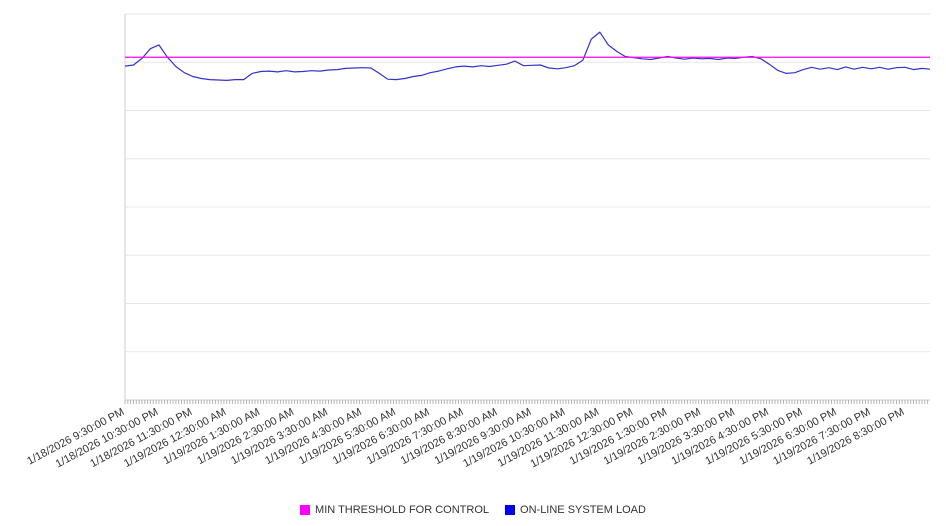 The height and width of the screenshot is (526, 946). What do you see at coordinates (526, 402) in the screenshot?
I see `x-axis-ticks` at bounding box center [526, 402].